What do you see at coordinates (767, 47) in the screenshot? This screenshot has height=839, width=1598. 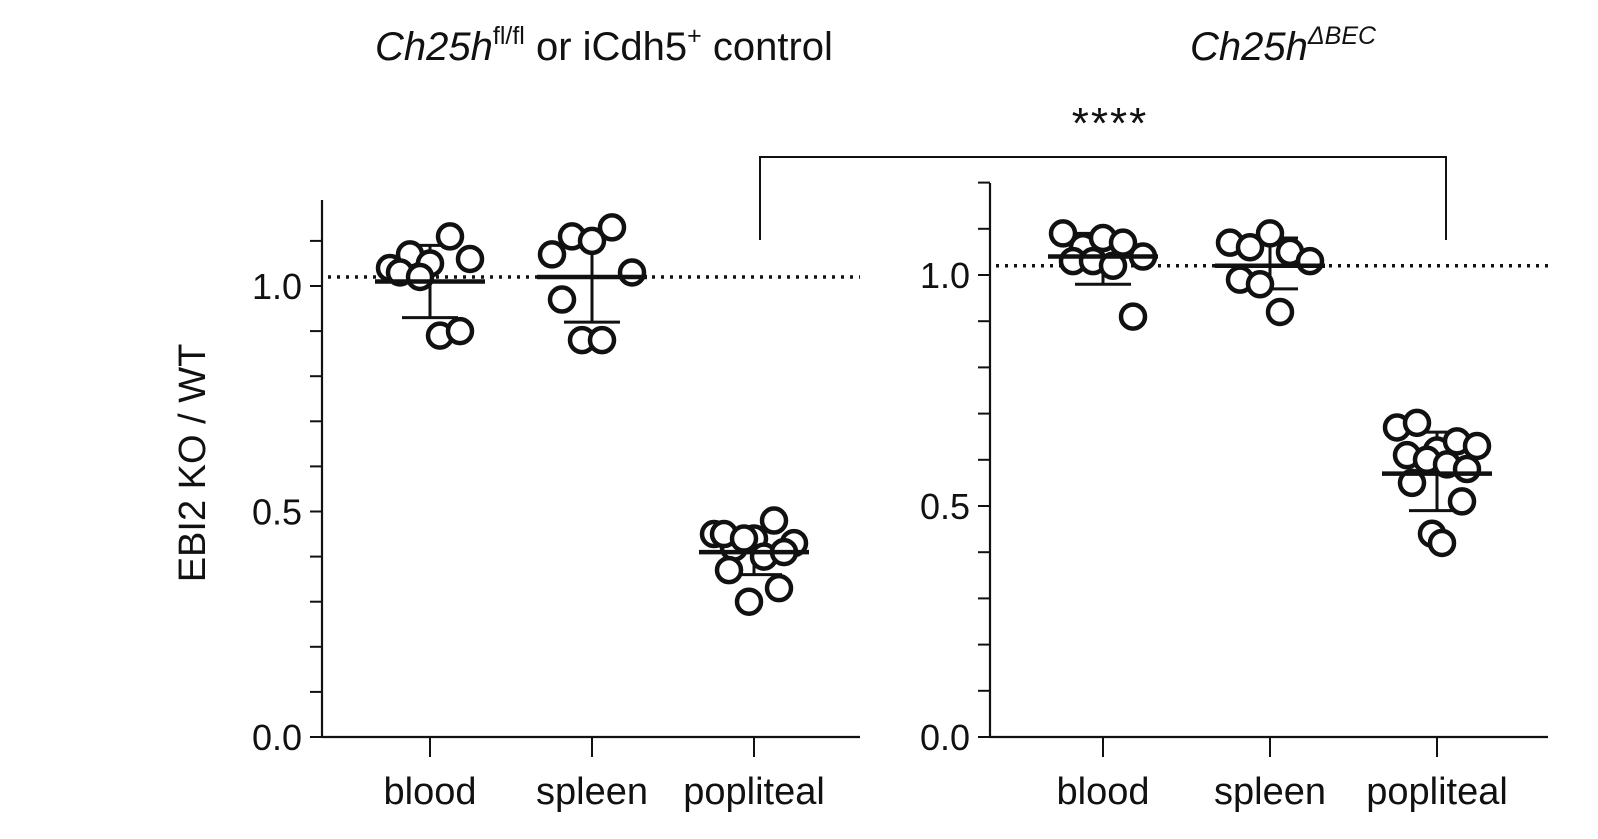 I see `title-left-tail: control` at bounding box center [767, 47].